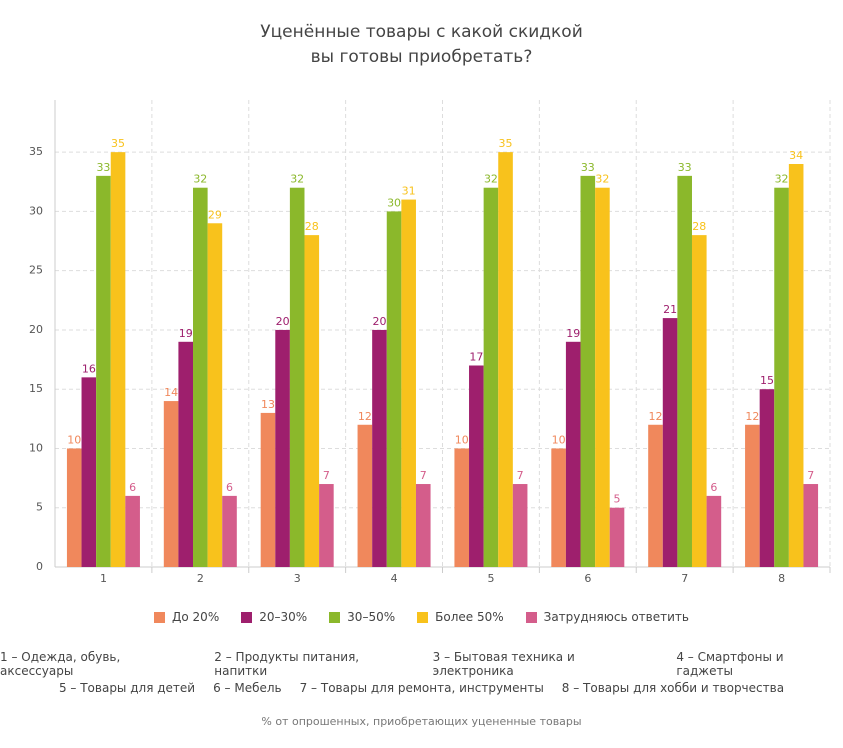 This screenshot has height=748, width=843. I want to click on note: 2 – Продукты питания, напитки, so click(287, 664).